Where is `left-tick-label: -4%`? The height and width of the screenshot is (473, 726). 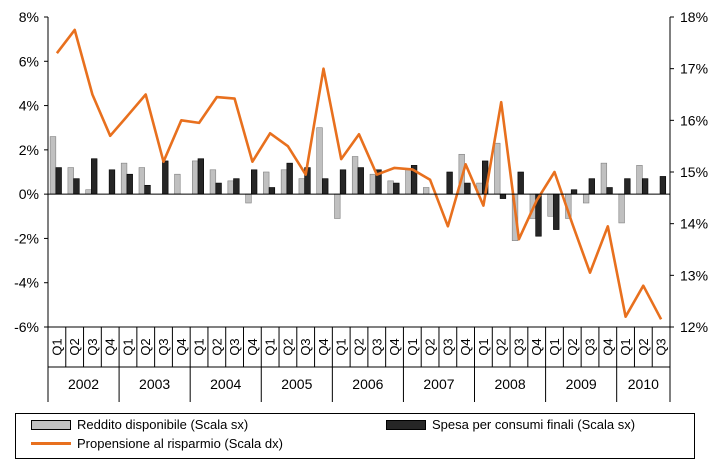
left-tick-label: -4% is located at coordinates (26, 283).